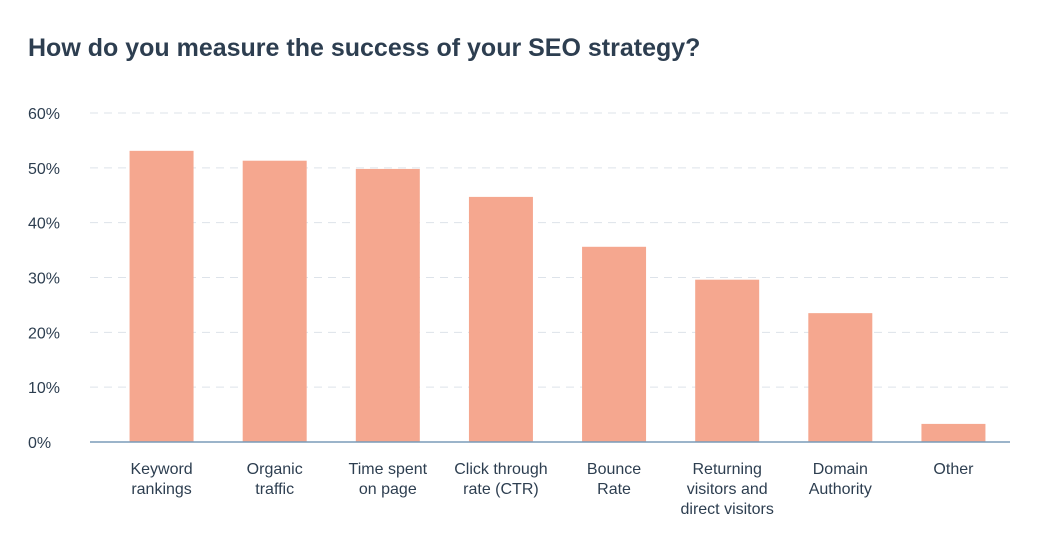 This screenshot has height=533, width=1046. I want to click on x-tick-label: Returning visitors and direct visitors, so click(727, 489).